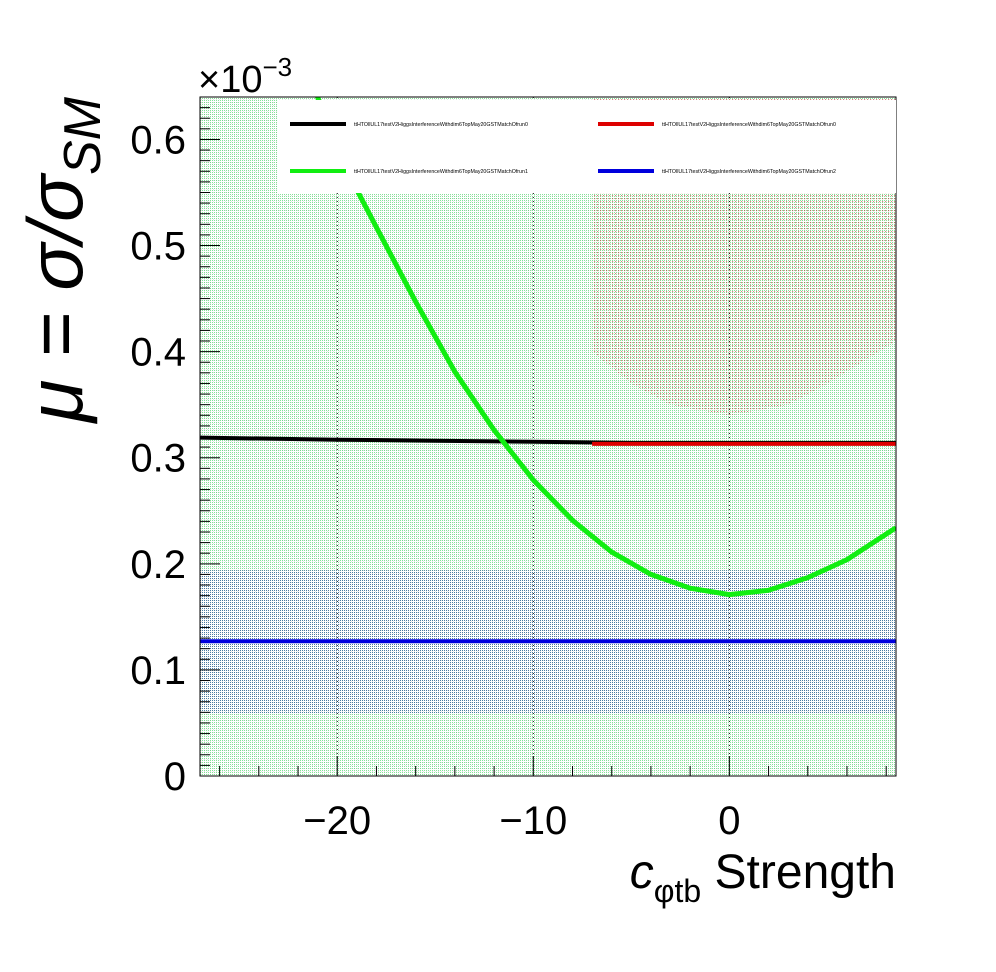  I want to click on x-tick-label: 0, so click(729, 821).